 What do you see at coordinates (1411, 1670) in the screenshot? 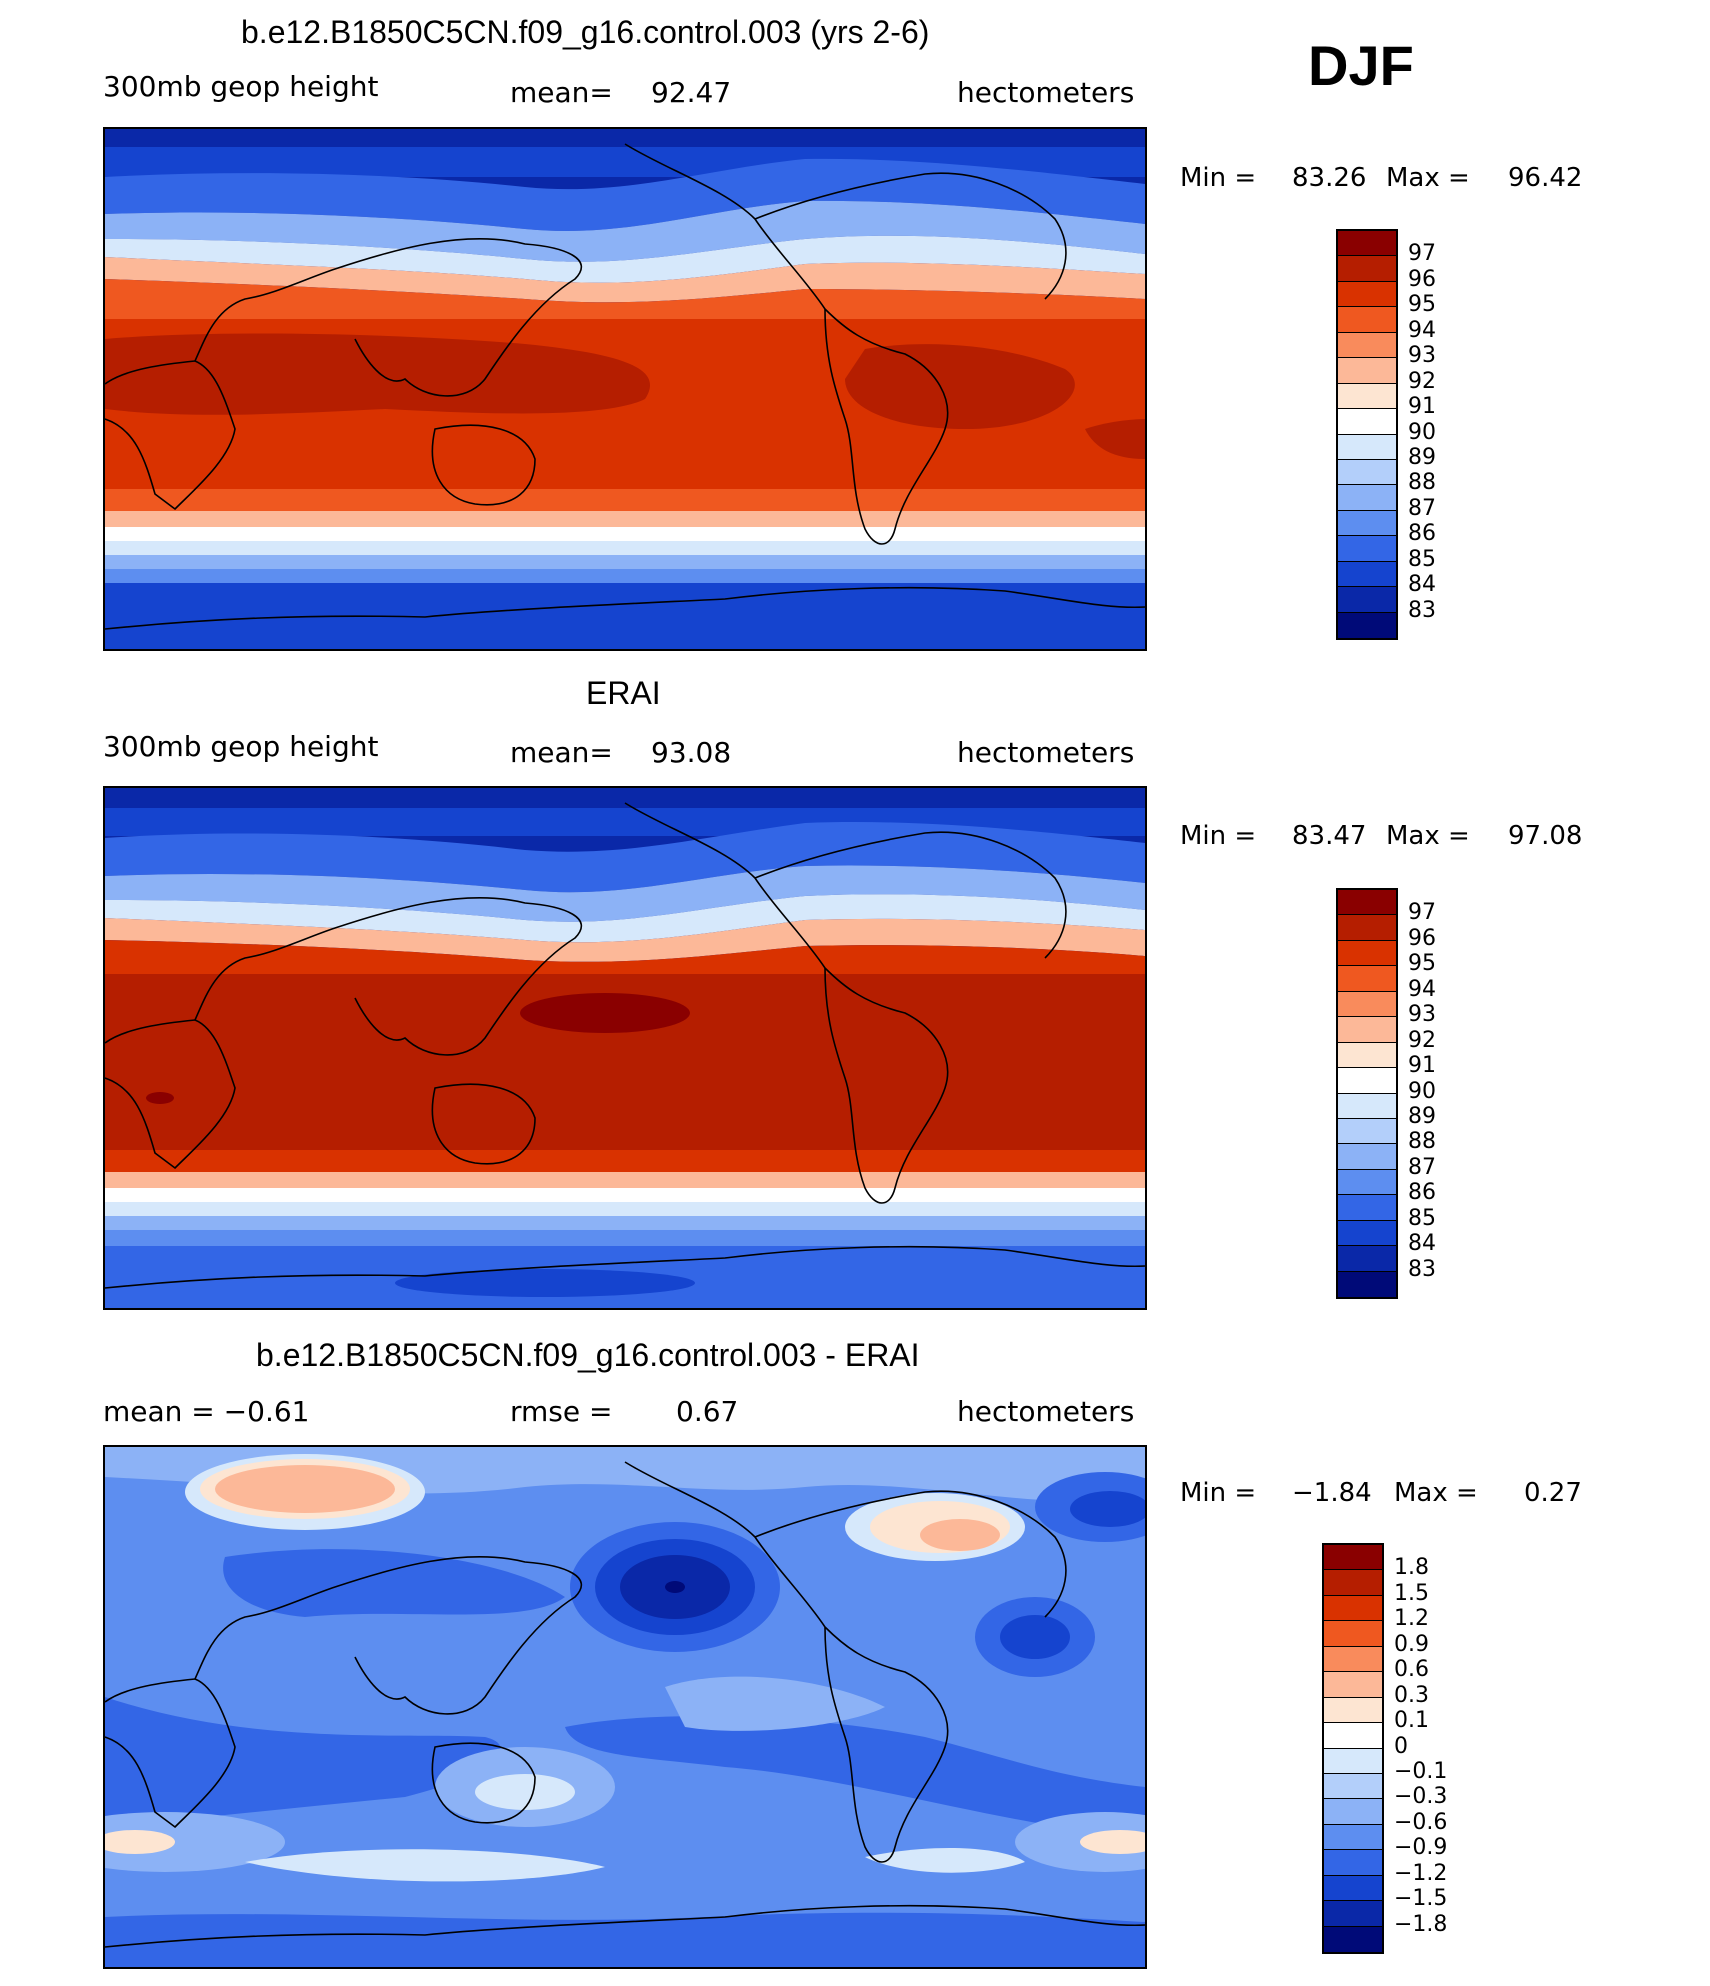
I see `colorbar-tick-label: 0.6` at bounding box center [1411, 1670].